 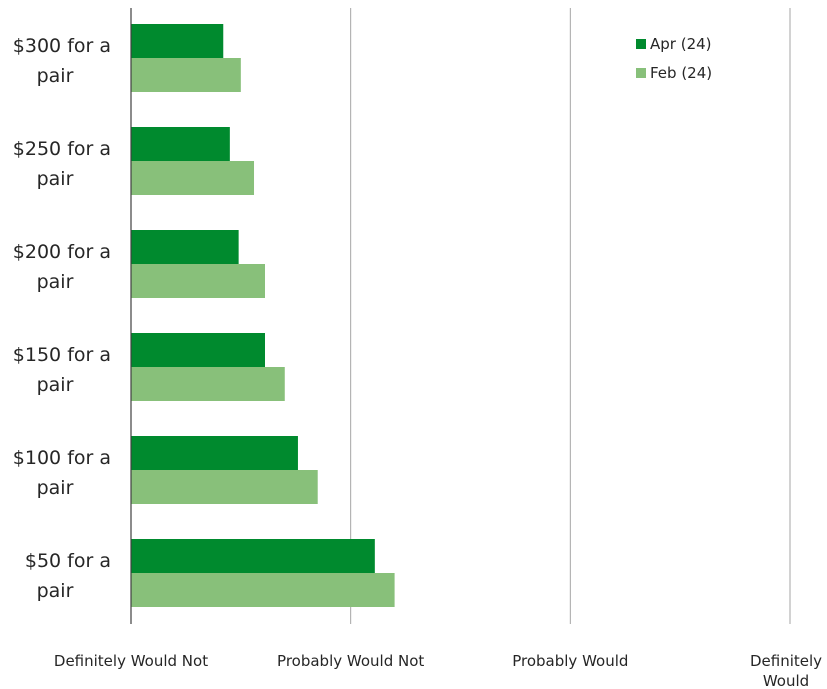 What do you see at coordinates (786, 661) in the screenshot?
I see `x-tick-label-line: Definitely` at bounding box center [786, 661].